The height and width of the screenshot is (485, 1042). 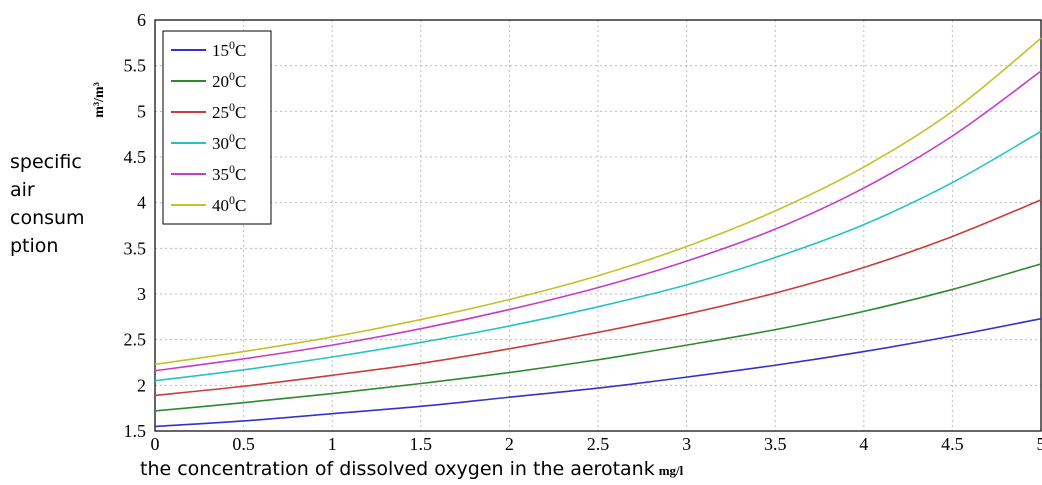 What do you see at coordinates (671, 470) in the screenshot?
I see `x-axis-unit: mg/l` at bounding box center [671, 470].